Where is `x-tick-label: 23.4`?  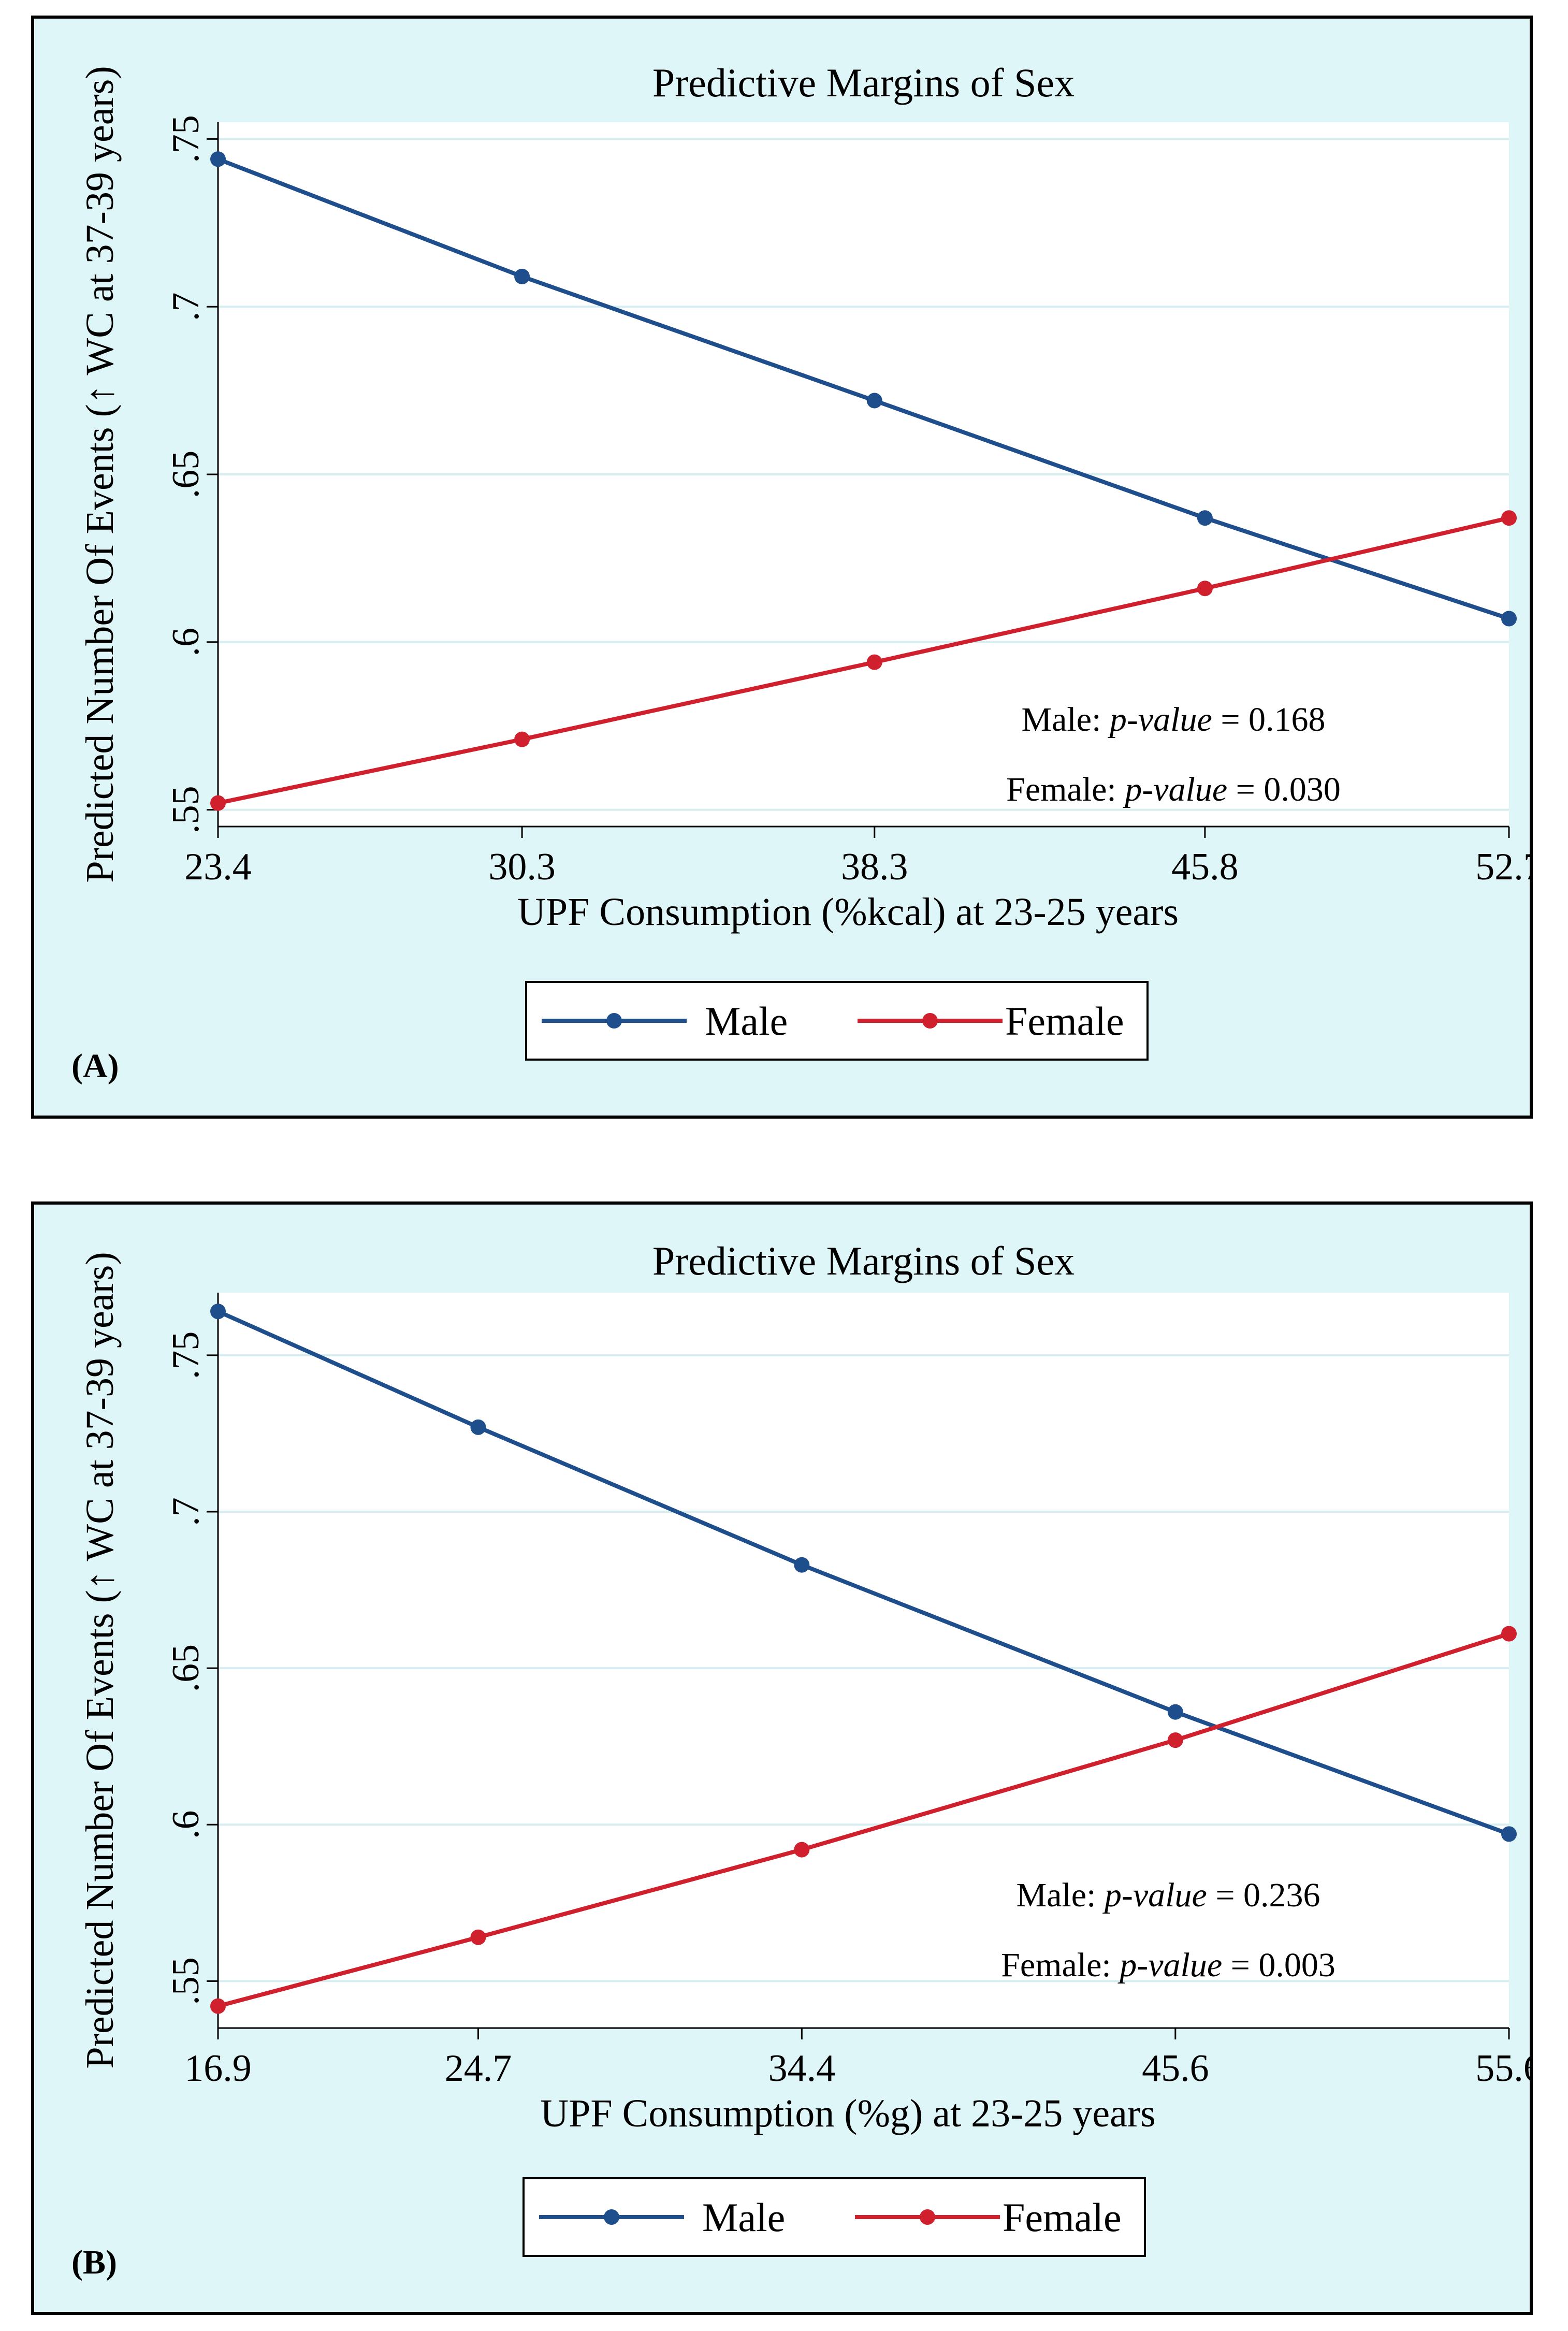
x-tick-label: 23.4 is located at coordinates (218, 867).